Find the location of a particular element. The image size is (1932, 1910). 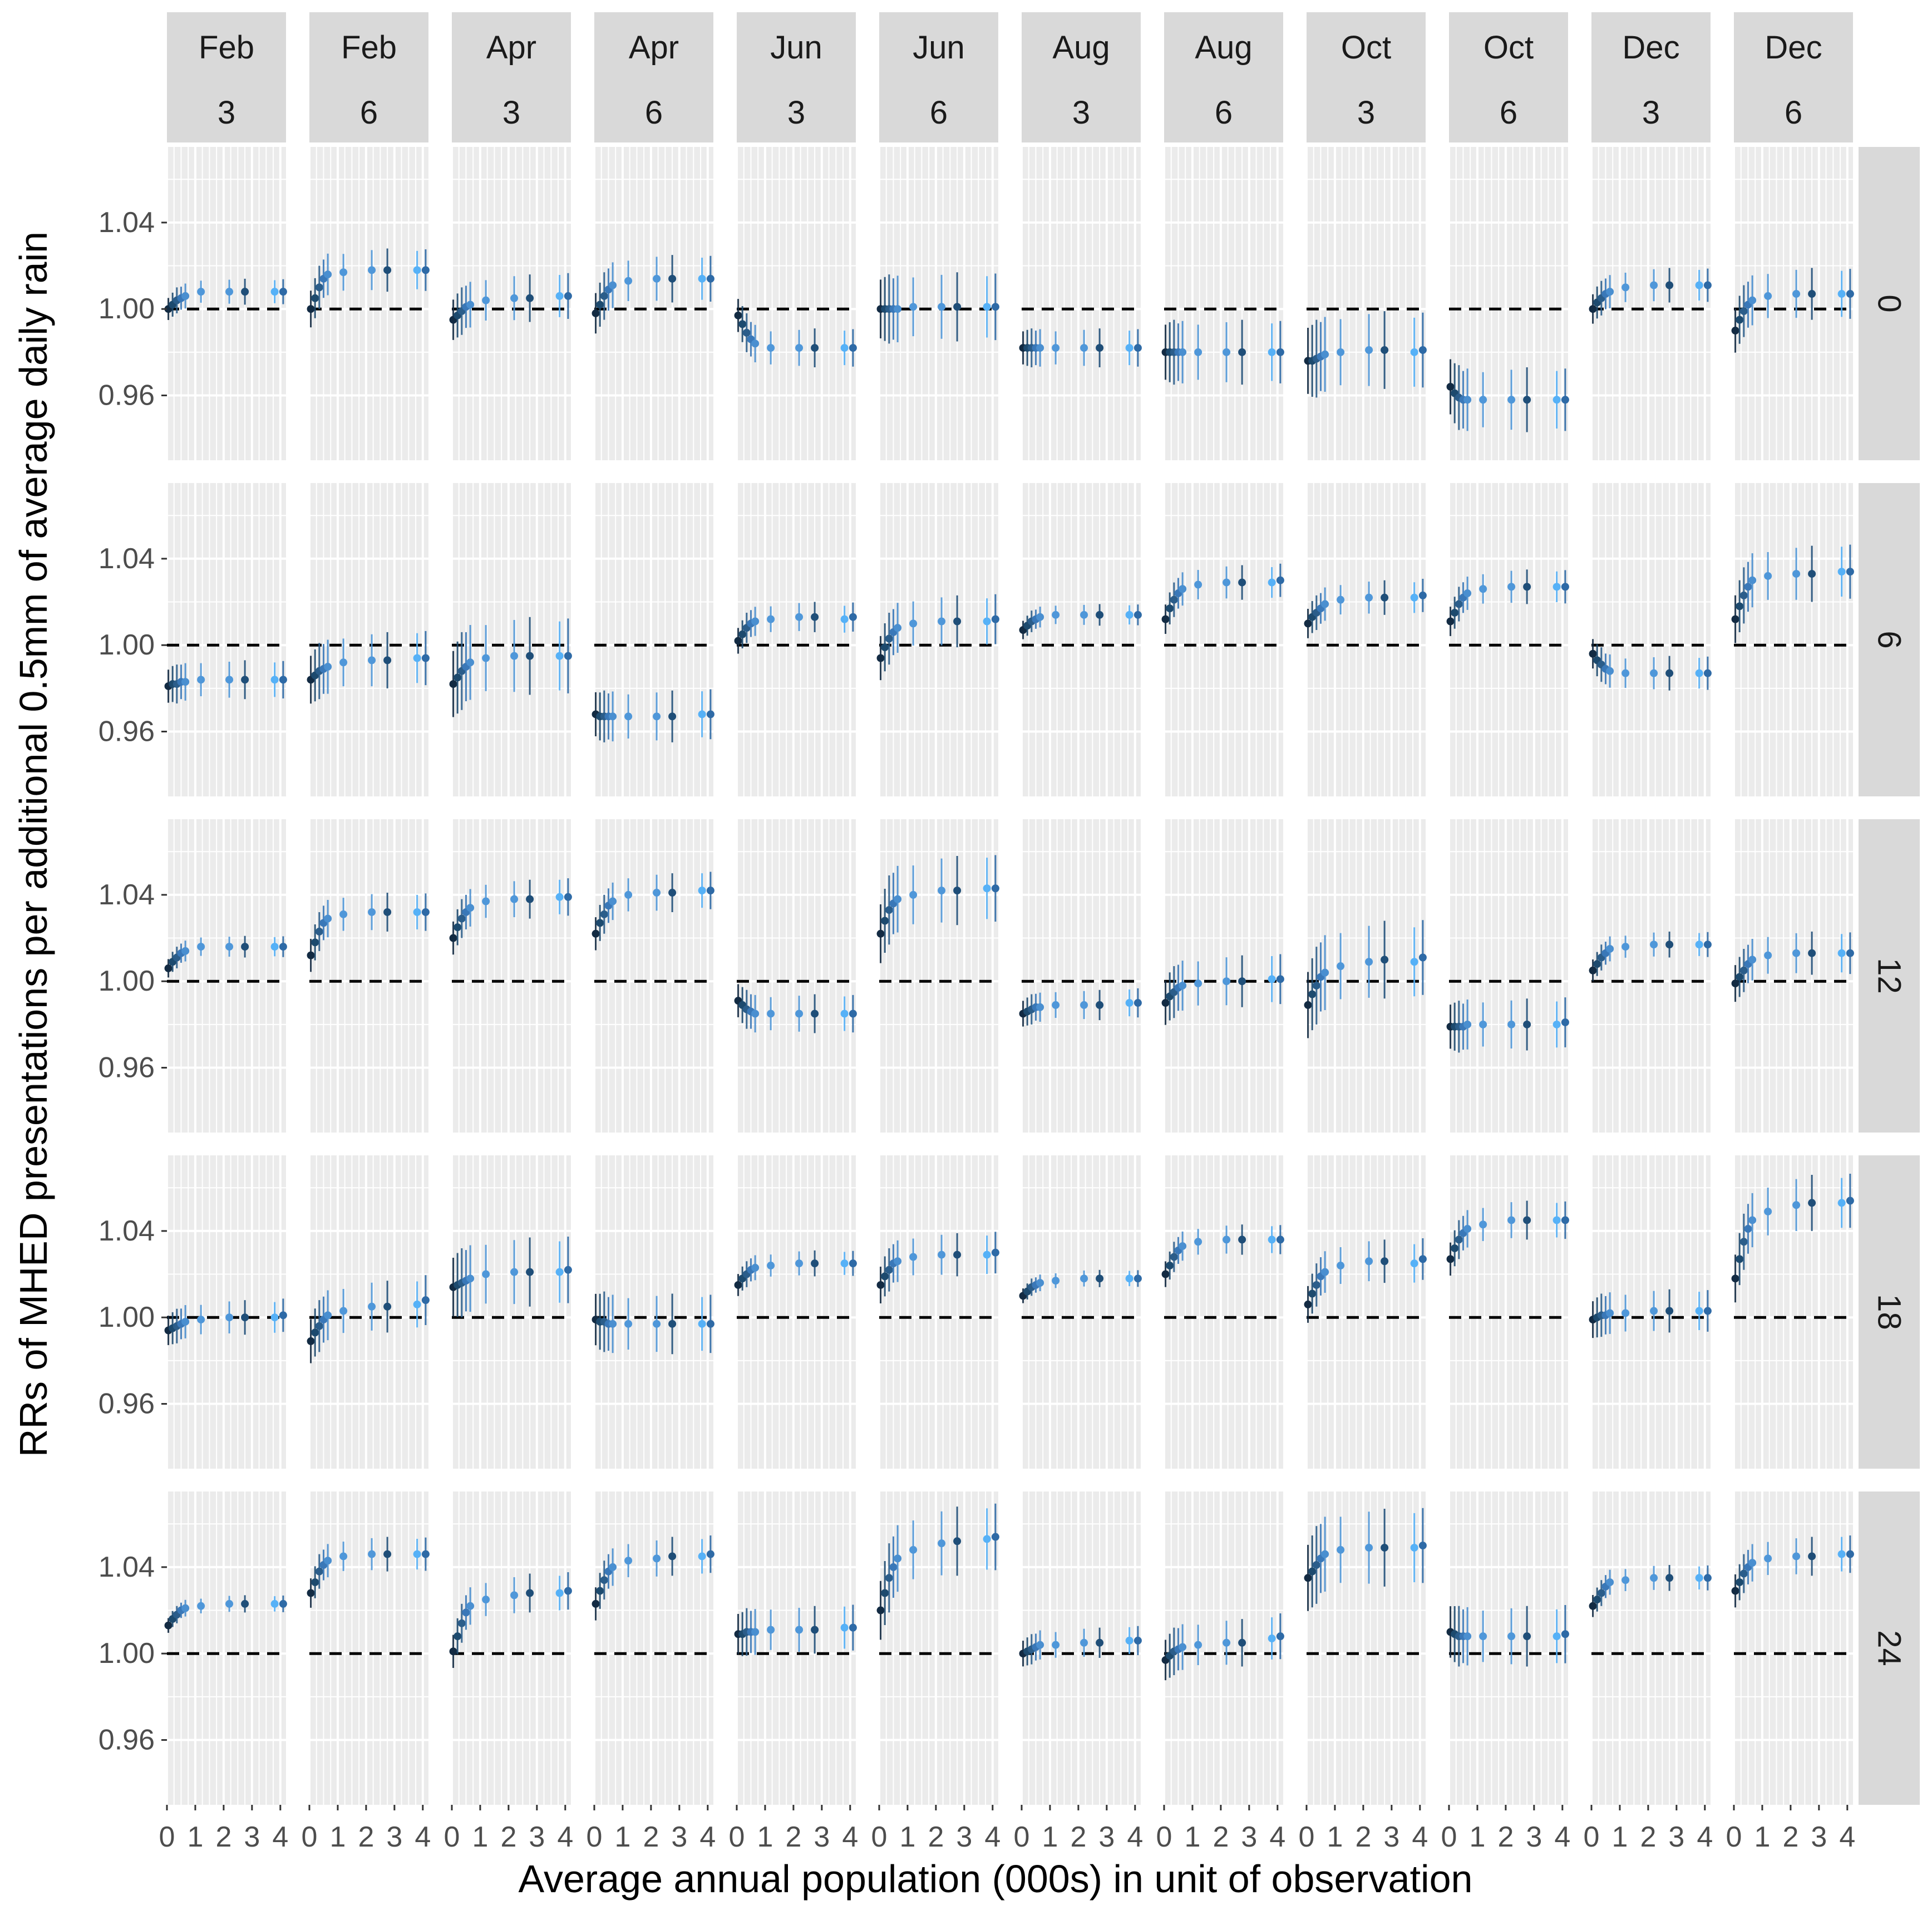

y-tick-label: 1.04 is located at coordinates (126, 1231).